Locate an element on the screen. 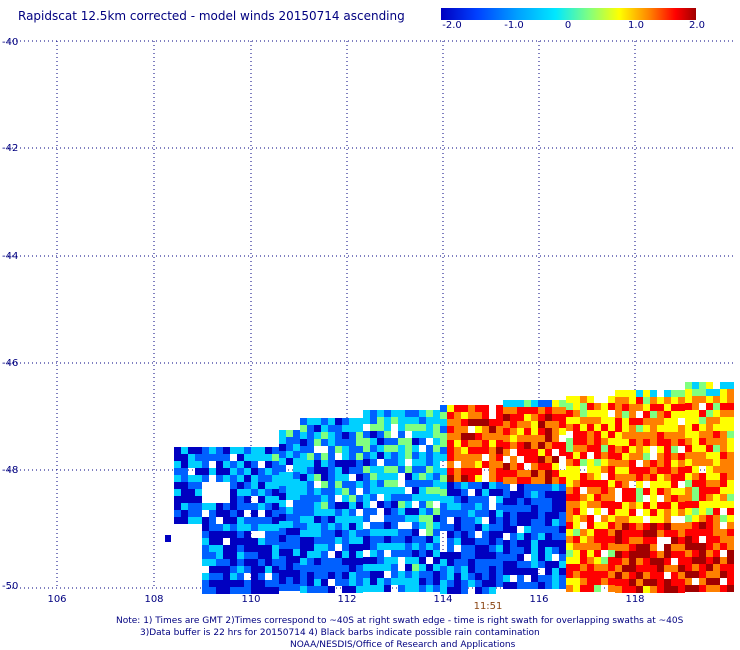 This screenshot has width=740, height=650. lon-label: 110 is located at coordinates (251, 599).